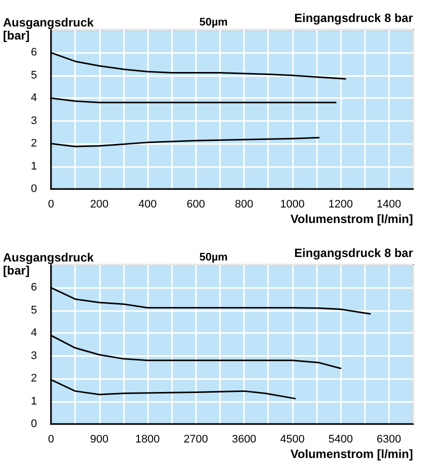 This screenshot has height=470, width=427. Describe the element at coordinates (292, 440) in the screenshot. I see `x-tick-label: 4500` at that location.